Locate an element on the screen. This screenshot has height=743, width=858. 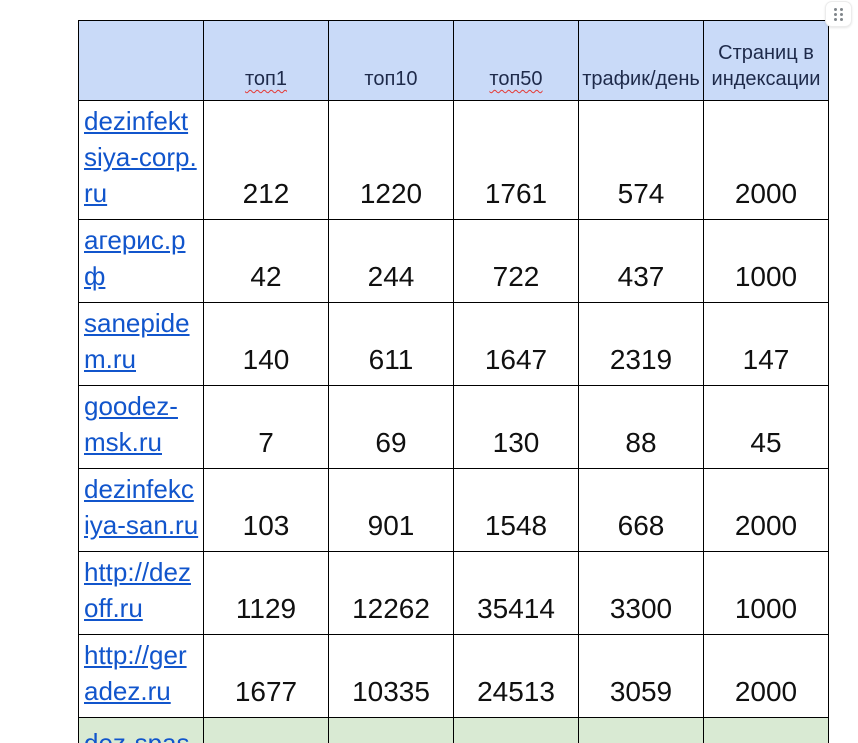
header-cell-top50: топ50 is located at coordinates (516, 60).